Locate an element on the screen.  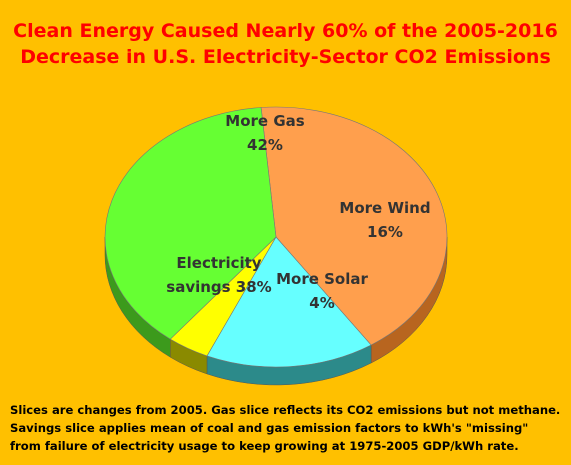
pie-slice-label-3-0: Electricity is located at coordinates (218, 263).